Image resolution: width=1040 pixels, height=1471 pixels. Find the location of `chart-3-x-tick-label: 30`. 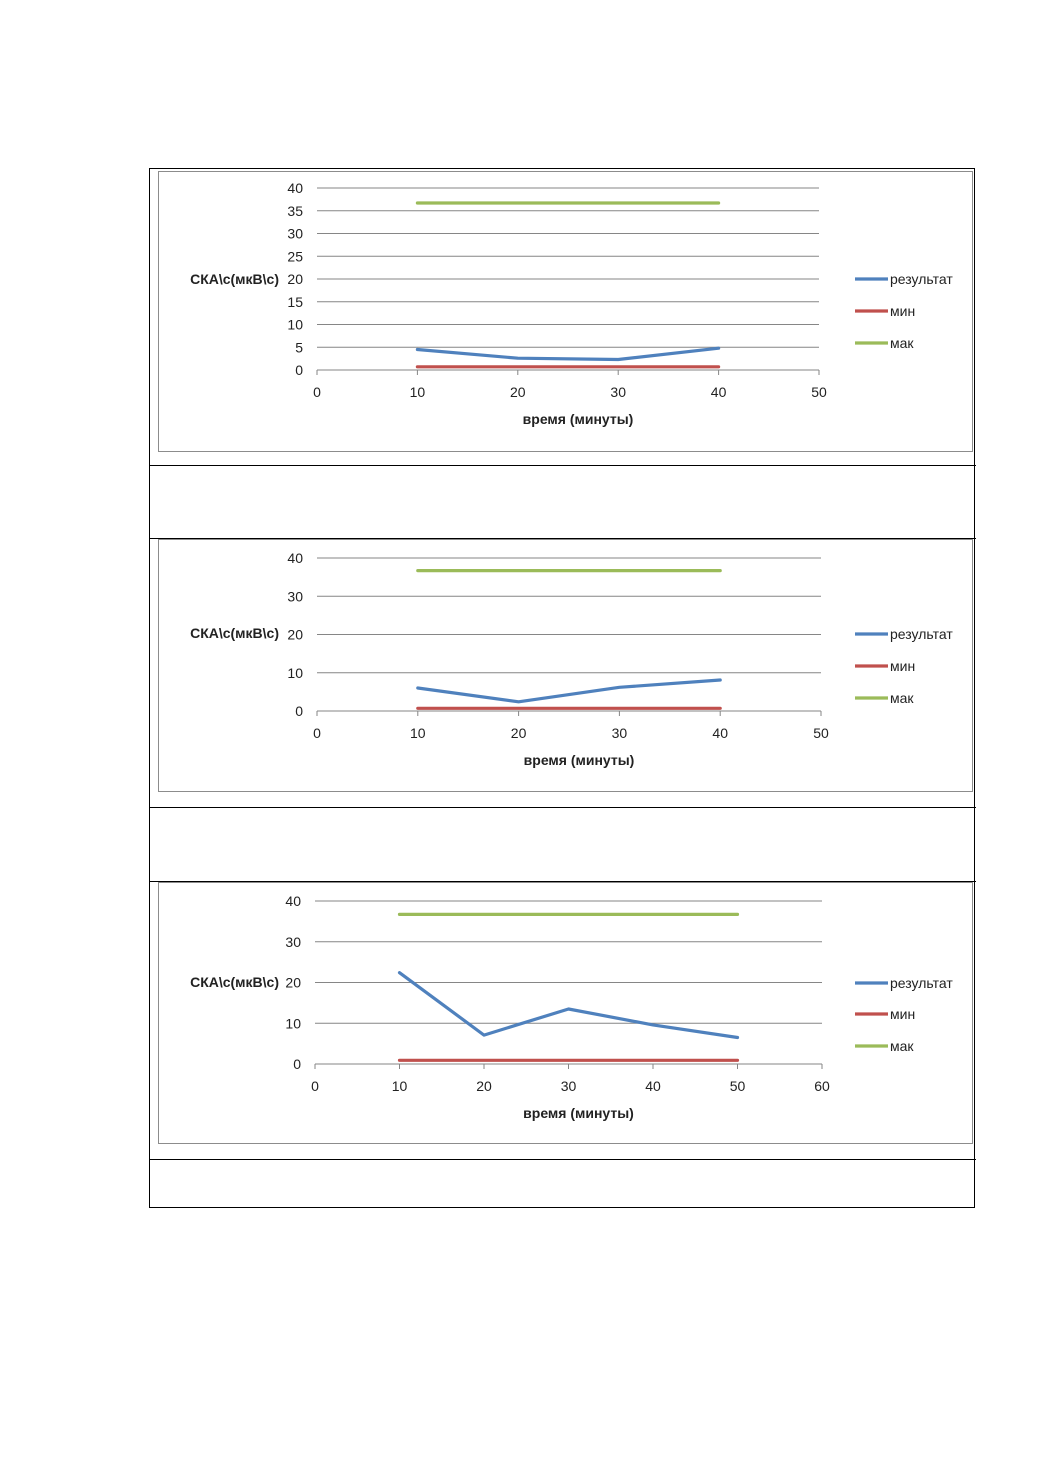

chart-3-x-tick-label: 30 is located at coordinates (569, 1086).